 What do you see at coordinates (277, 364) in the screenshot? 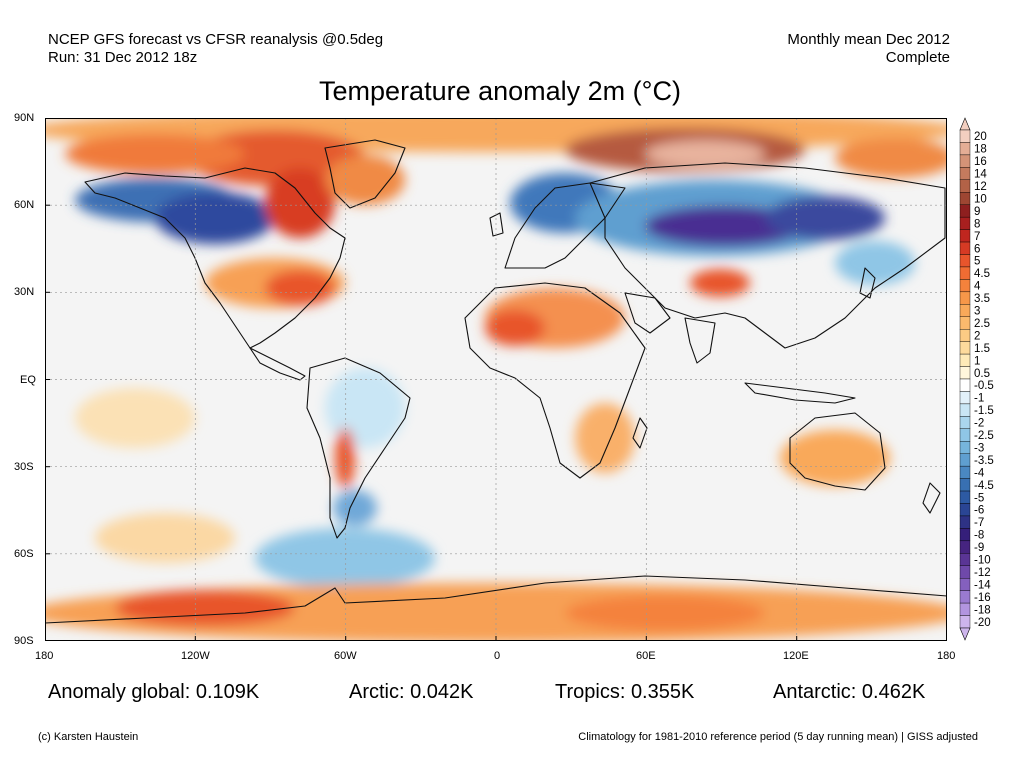
I see `coast-central-america` at bounding box center [277, 364].